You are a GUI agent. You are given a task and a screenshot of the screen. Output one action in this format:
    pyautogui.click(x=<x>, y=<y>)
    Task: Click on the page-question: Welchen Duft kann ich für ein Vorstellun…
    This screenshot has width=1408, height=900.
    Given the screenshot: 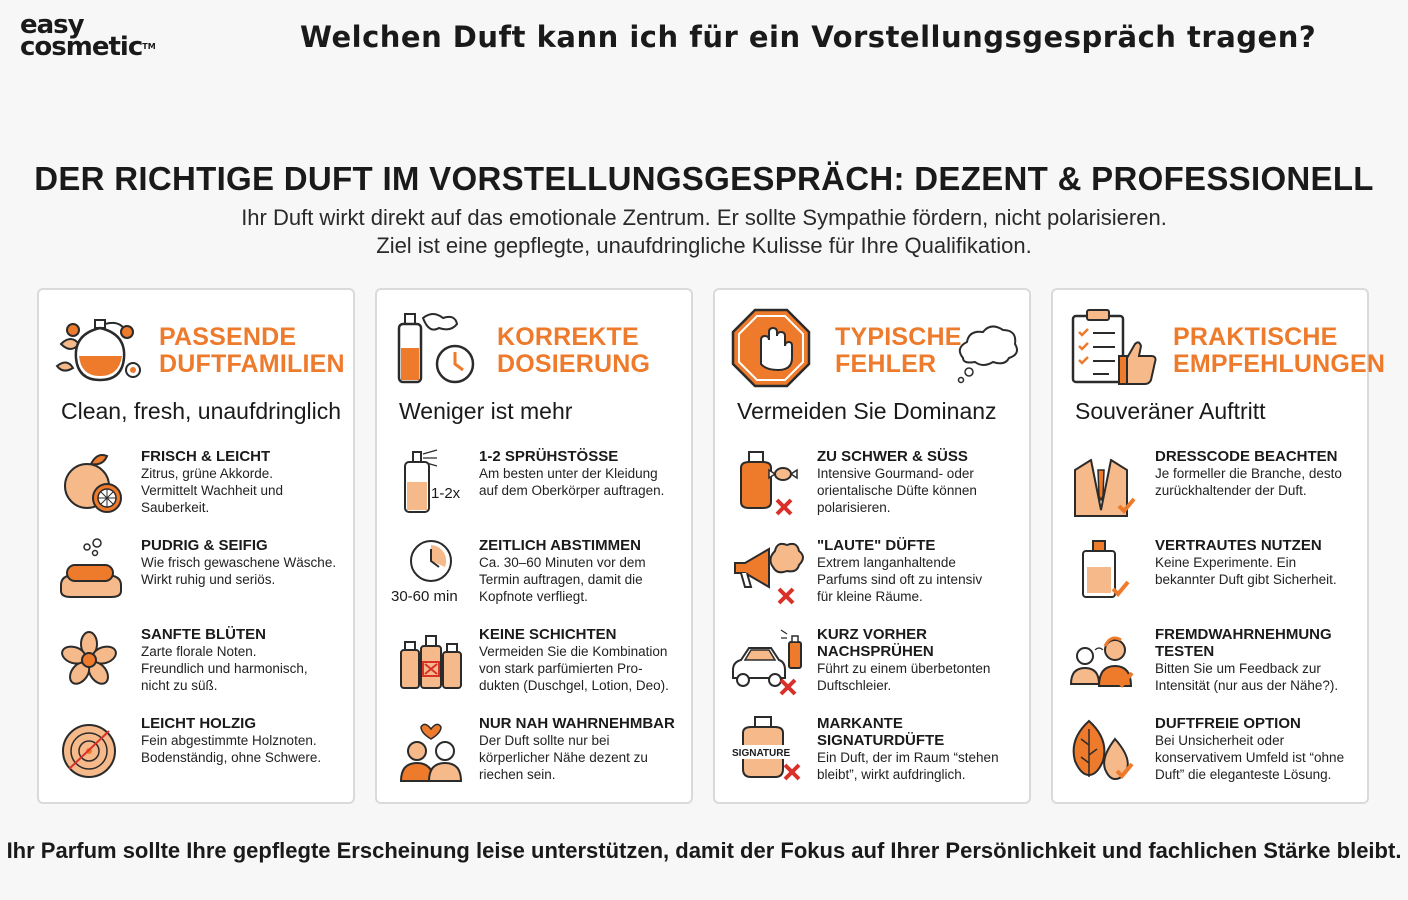 What is the action you would take?
    pyautogui.click(x=808, y=37)
    